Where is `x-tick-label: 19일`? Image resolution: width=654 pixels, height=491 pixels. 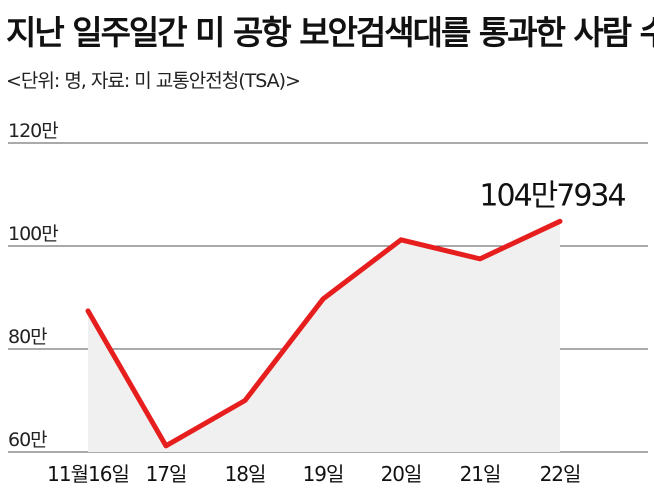 x-tick-label: 19일 is located at coordinates (323, 474).